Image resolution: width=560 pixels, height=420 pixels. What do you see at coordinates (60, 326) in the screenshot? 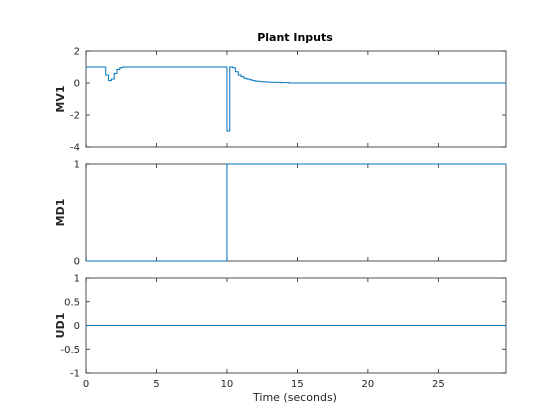
I see `y-axis-label: UD1` at bounding box center [60, 326].